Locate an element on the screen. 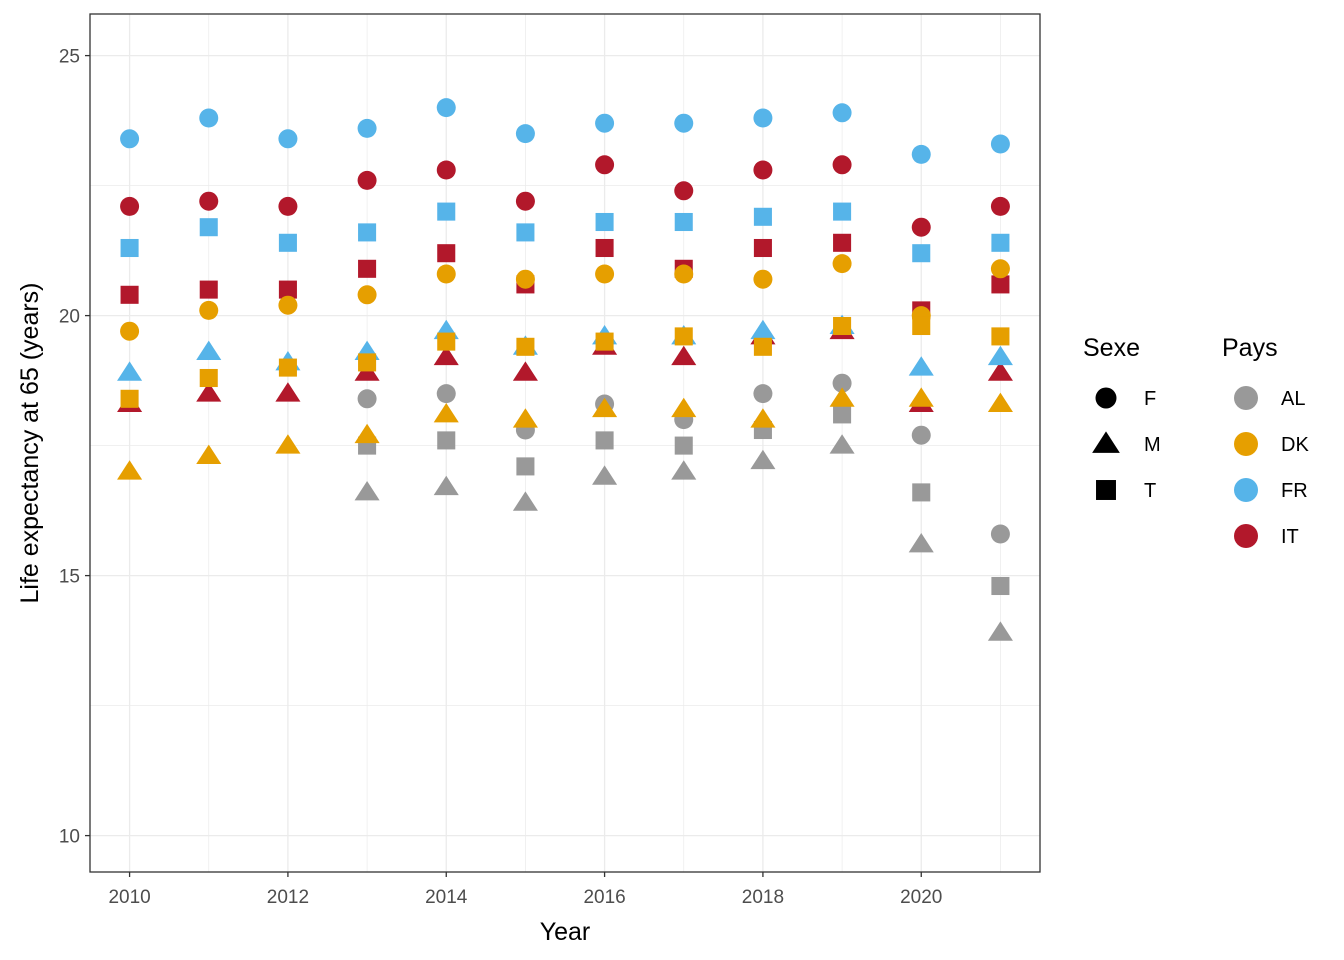  legend-key-f is located at coordinates (1106, 398).